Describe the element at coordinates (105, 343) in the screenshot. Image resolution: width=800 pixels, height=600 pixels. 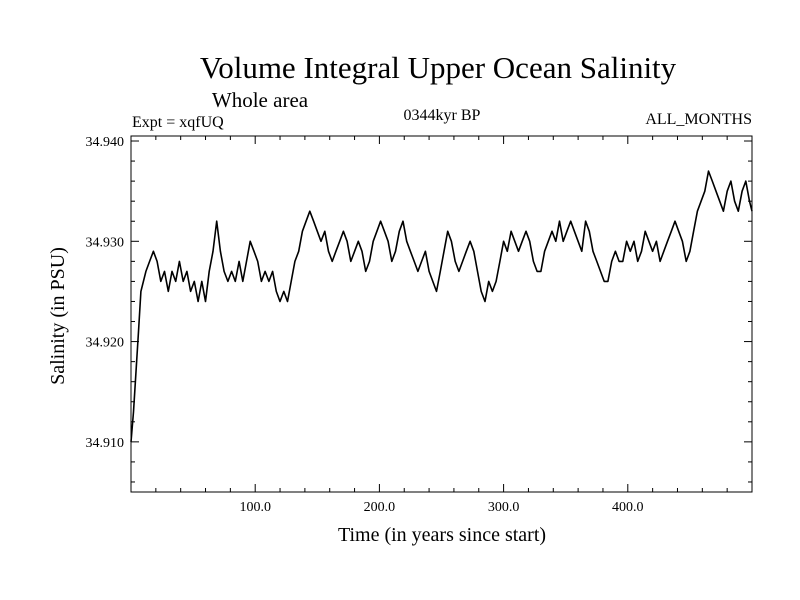
I see `y-tick-label: 34.920` at that location.